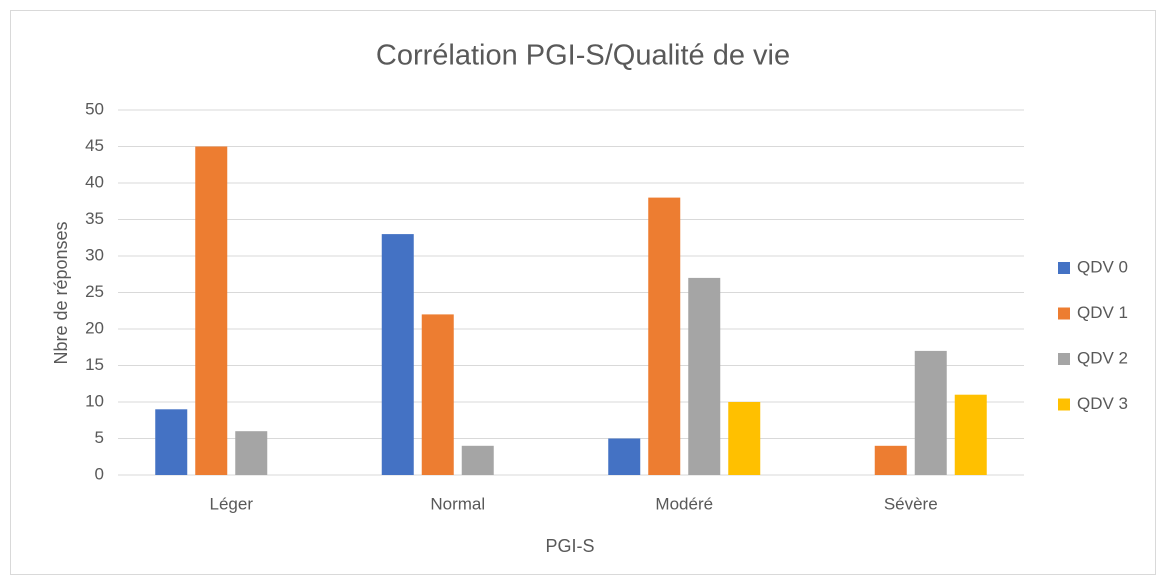 The width and height of the screenshot is (1166, 585). Describe the element at coordinates (457, 503) in the screenshot. I see `x-tick-label: Normal` at that location.